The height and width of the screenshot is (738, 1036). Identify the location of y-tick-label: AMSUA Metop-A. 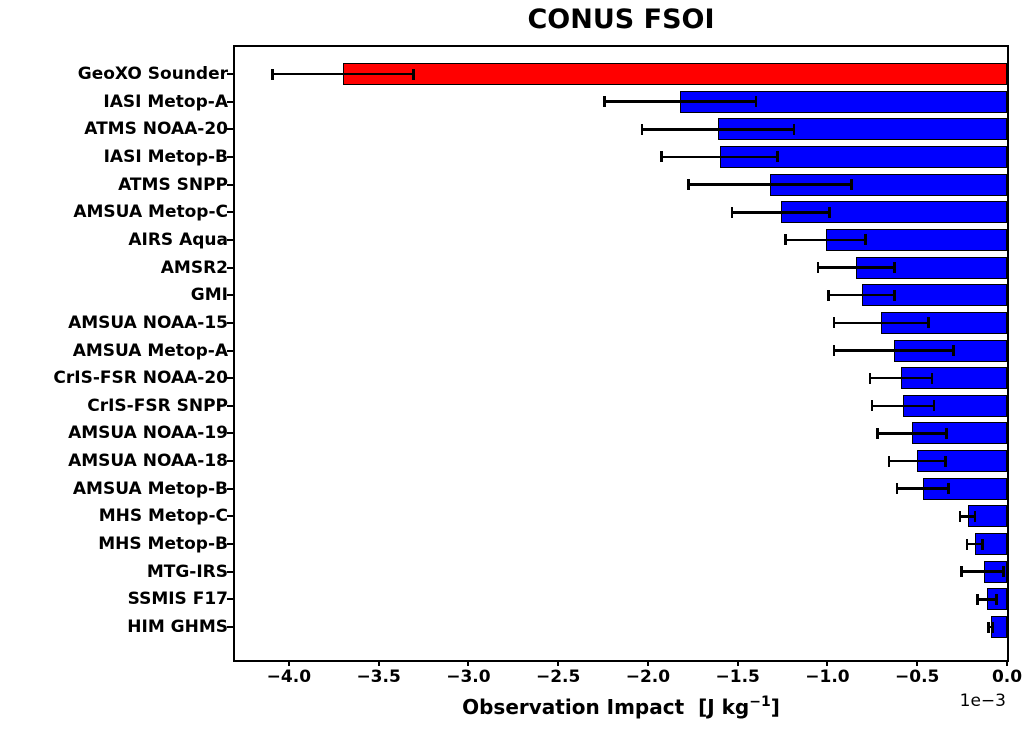
(150, 350).